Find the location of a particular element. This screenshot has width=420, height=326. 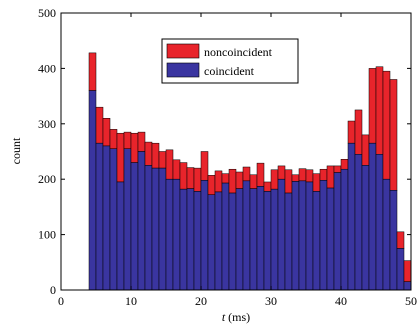

x-axis-unit: (ms) is located at coordinates (237, 317).